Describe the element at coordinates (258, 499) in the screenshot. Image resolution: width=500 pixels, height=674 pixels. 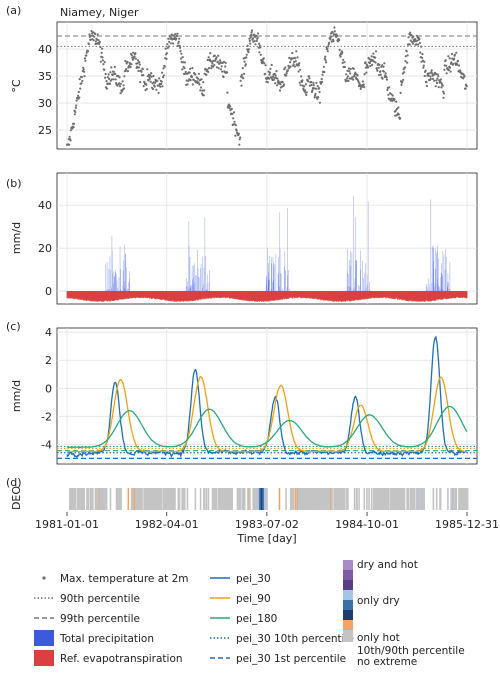
I see `deo-dry-cell` at that location.